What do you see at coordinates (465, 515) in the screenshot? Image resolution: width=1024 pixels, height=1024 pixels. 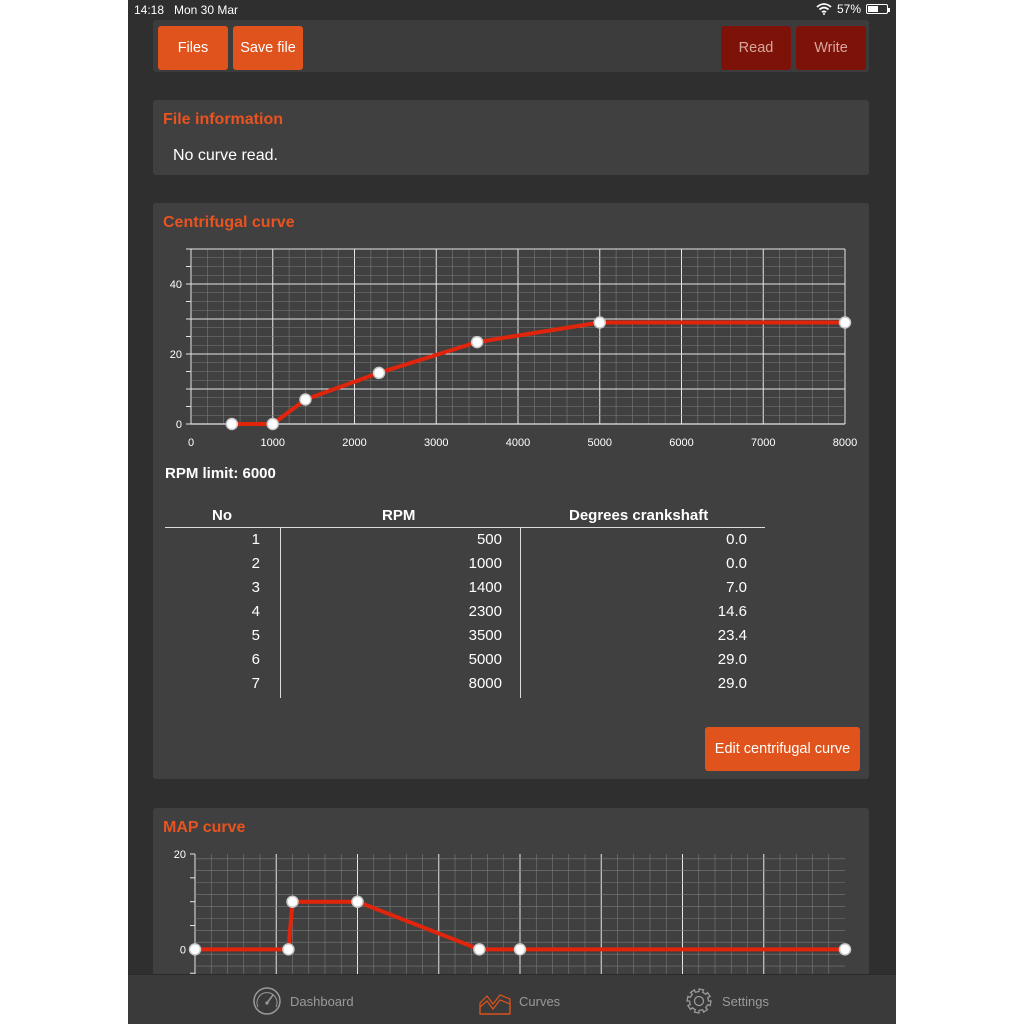 I see `table-header: No RPM Degrees crankshaft` at bounding box center [465, 515].